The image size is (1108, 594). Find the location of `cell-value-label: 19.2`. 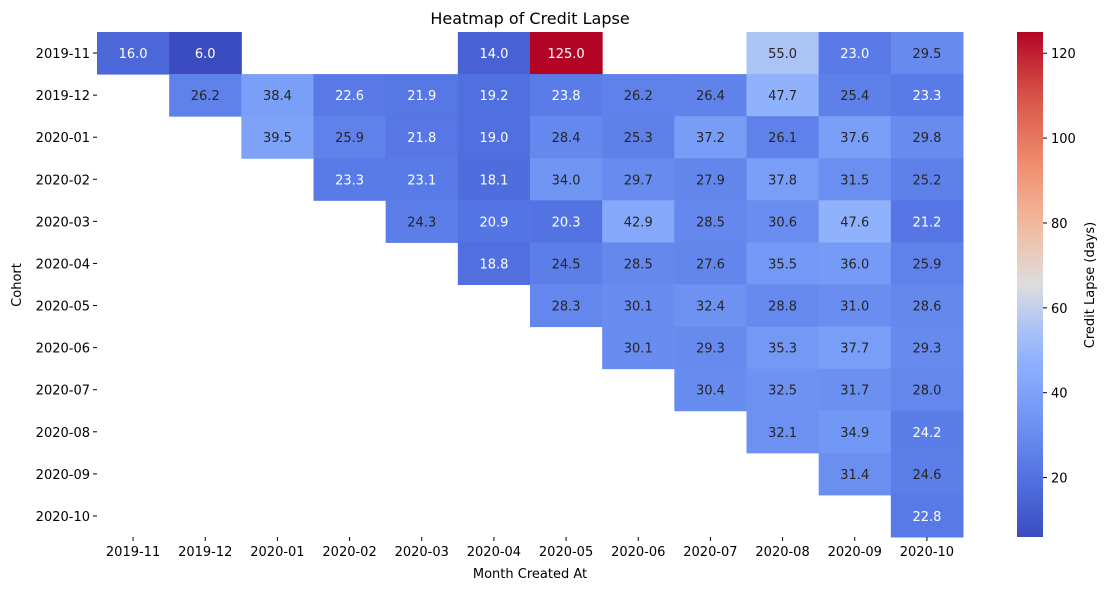

cell-value-label: 19.2 is located at coordinates (493, 96).